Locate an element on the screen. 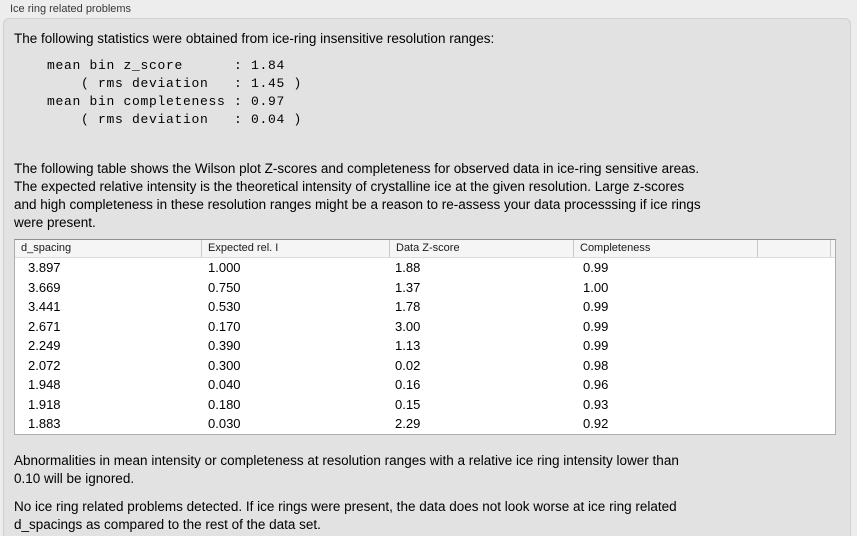  table-cell: 3.897 is located at coordinates (44, 267).